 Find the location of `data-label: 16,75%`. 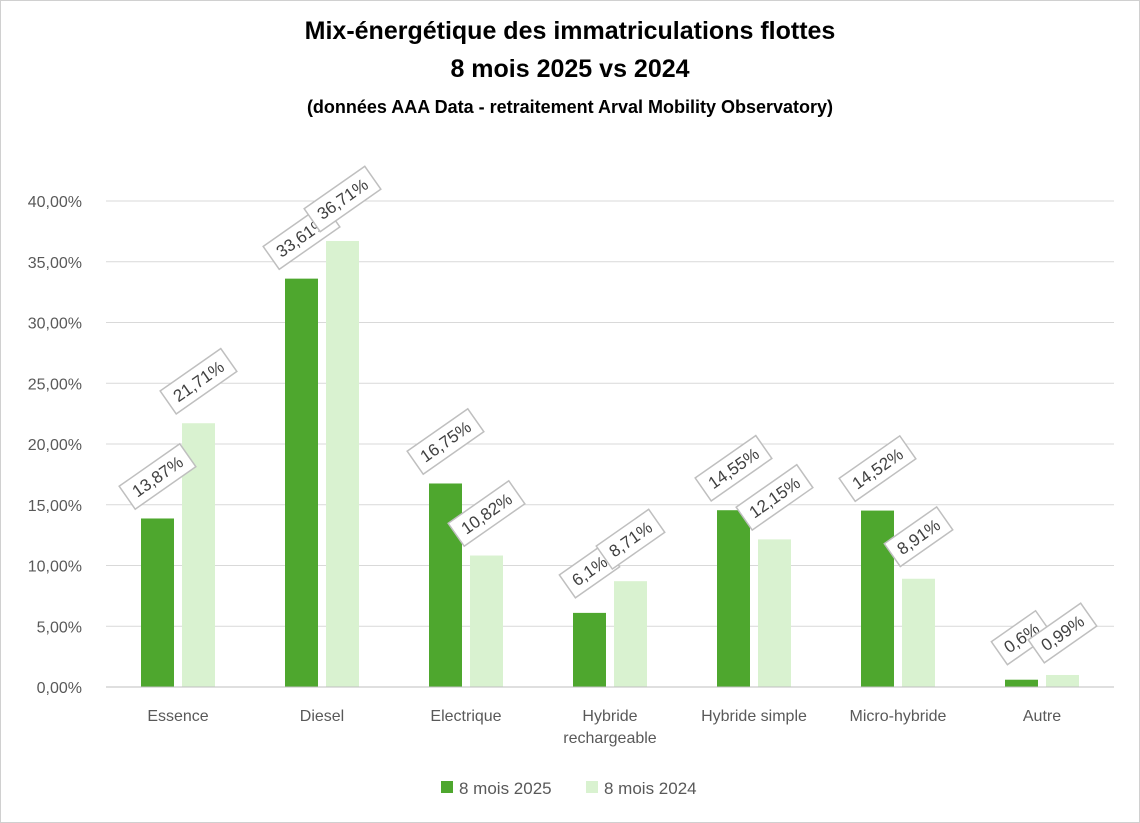

data-label: 16,75% is located at coordinates (445, 441).